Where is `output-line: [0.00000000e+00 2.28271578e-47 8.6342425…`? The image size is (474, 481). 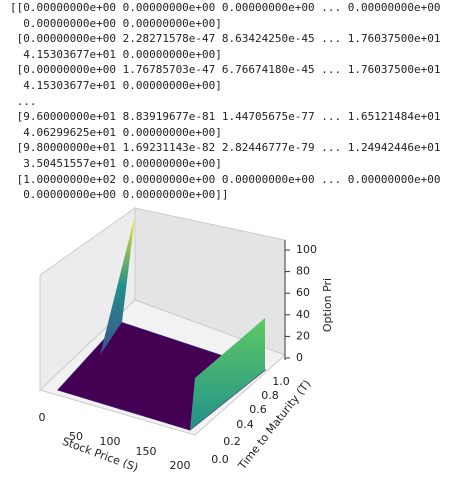 output-line: [0.00000000e+00 2.28271578e-47 8.6342425… is located at coordinates (225, 39).